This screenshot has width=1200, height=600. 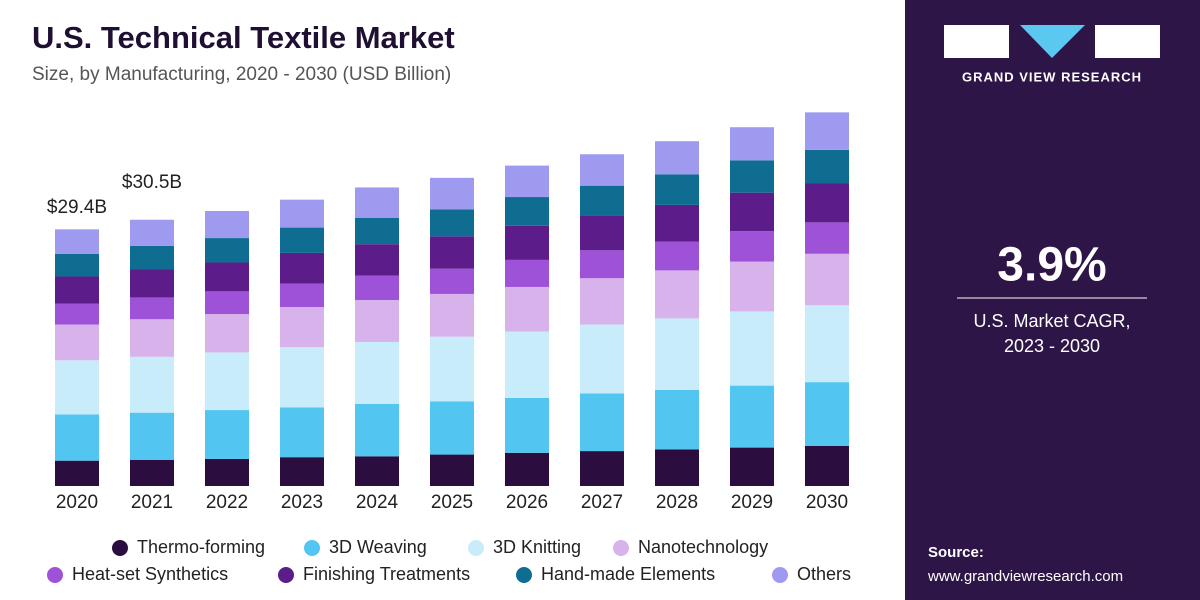 I want to click on x-tick-label: 2022, so click(x=227, y=502).